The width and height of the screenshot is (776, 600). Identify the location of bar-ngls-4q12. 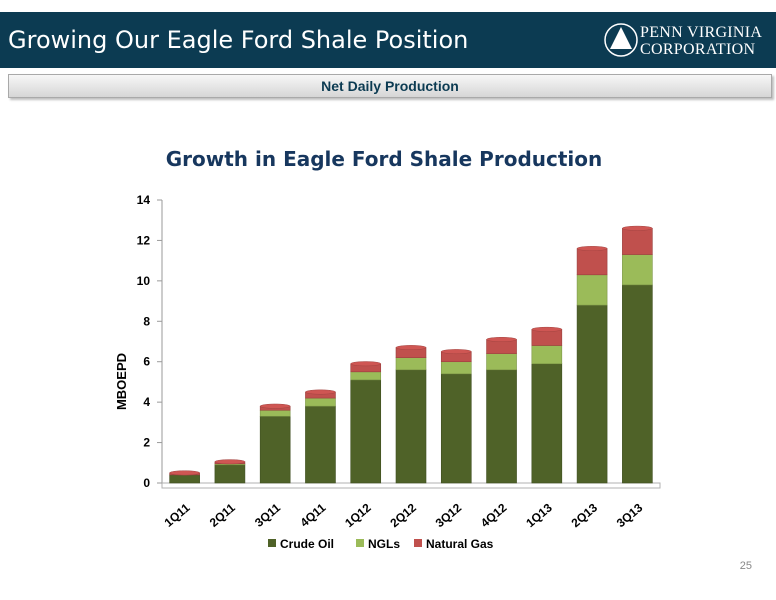
(501, 362).